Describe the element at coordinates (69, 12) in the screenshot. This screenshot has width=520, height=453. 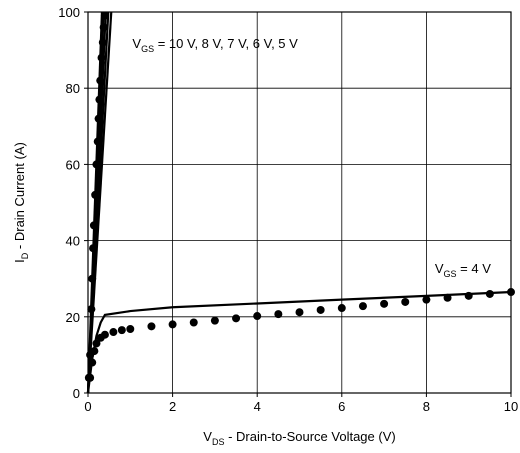
I see `y-tick-label: 100` at that location.